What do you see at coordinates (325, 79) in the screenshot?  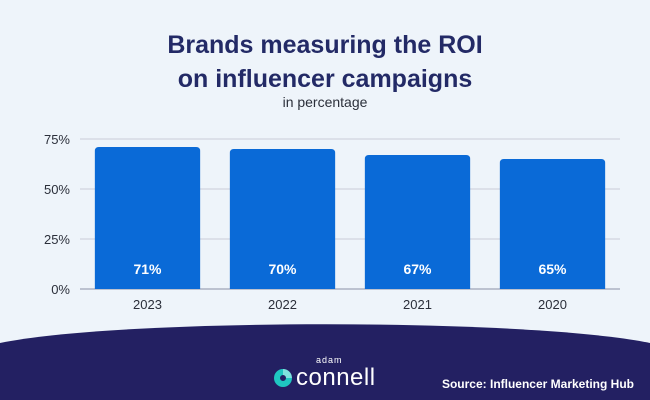 I see `chart-title-line-2: on influencer campaigns` at bounding box center [325, 79].